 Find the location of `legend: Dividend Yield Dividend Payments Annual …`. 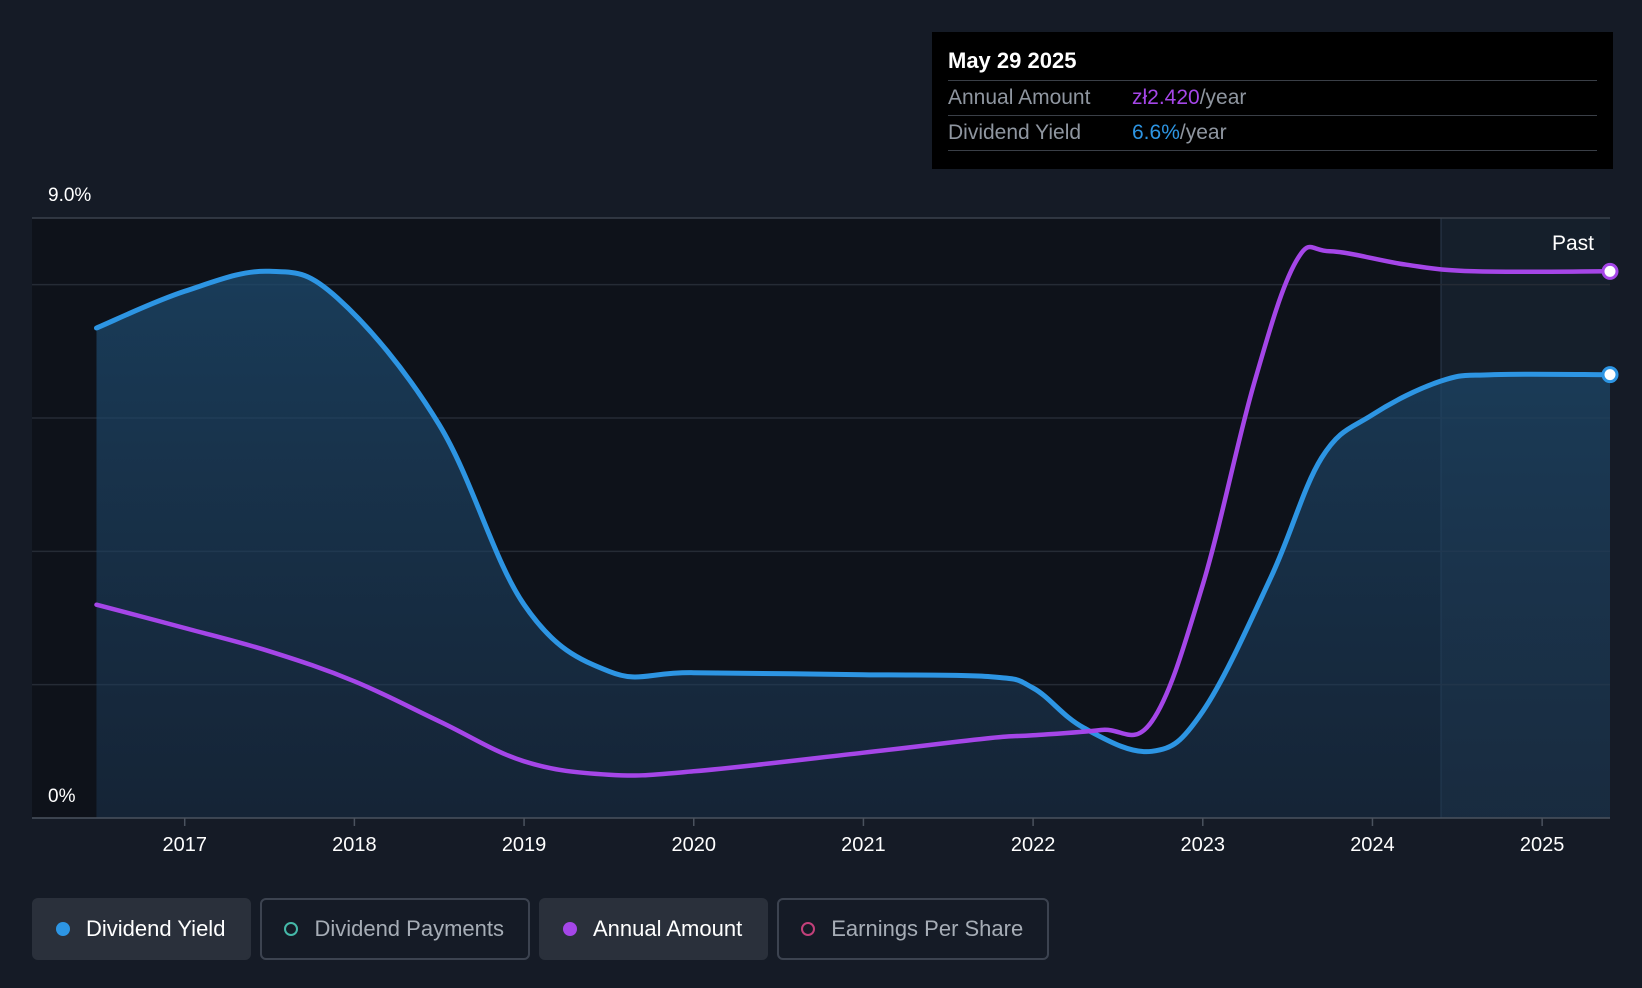

legend: Dividend Yield Dividend Payments Annual … is located at coordinates (545, 929).